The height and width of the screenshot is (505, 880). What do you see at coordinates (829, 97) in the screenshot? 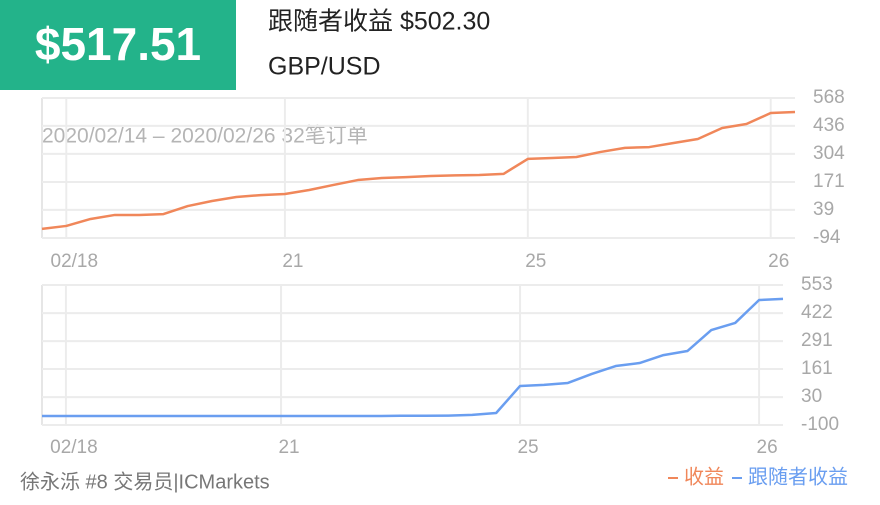
I see `y-tick-label: 568` at bounding box center [829, 97].